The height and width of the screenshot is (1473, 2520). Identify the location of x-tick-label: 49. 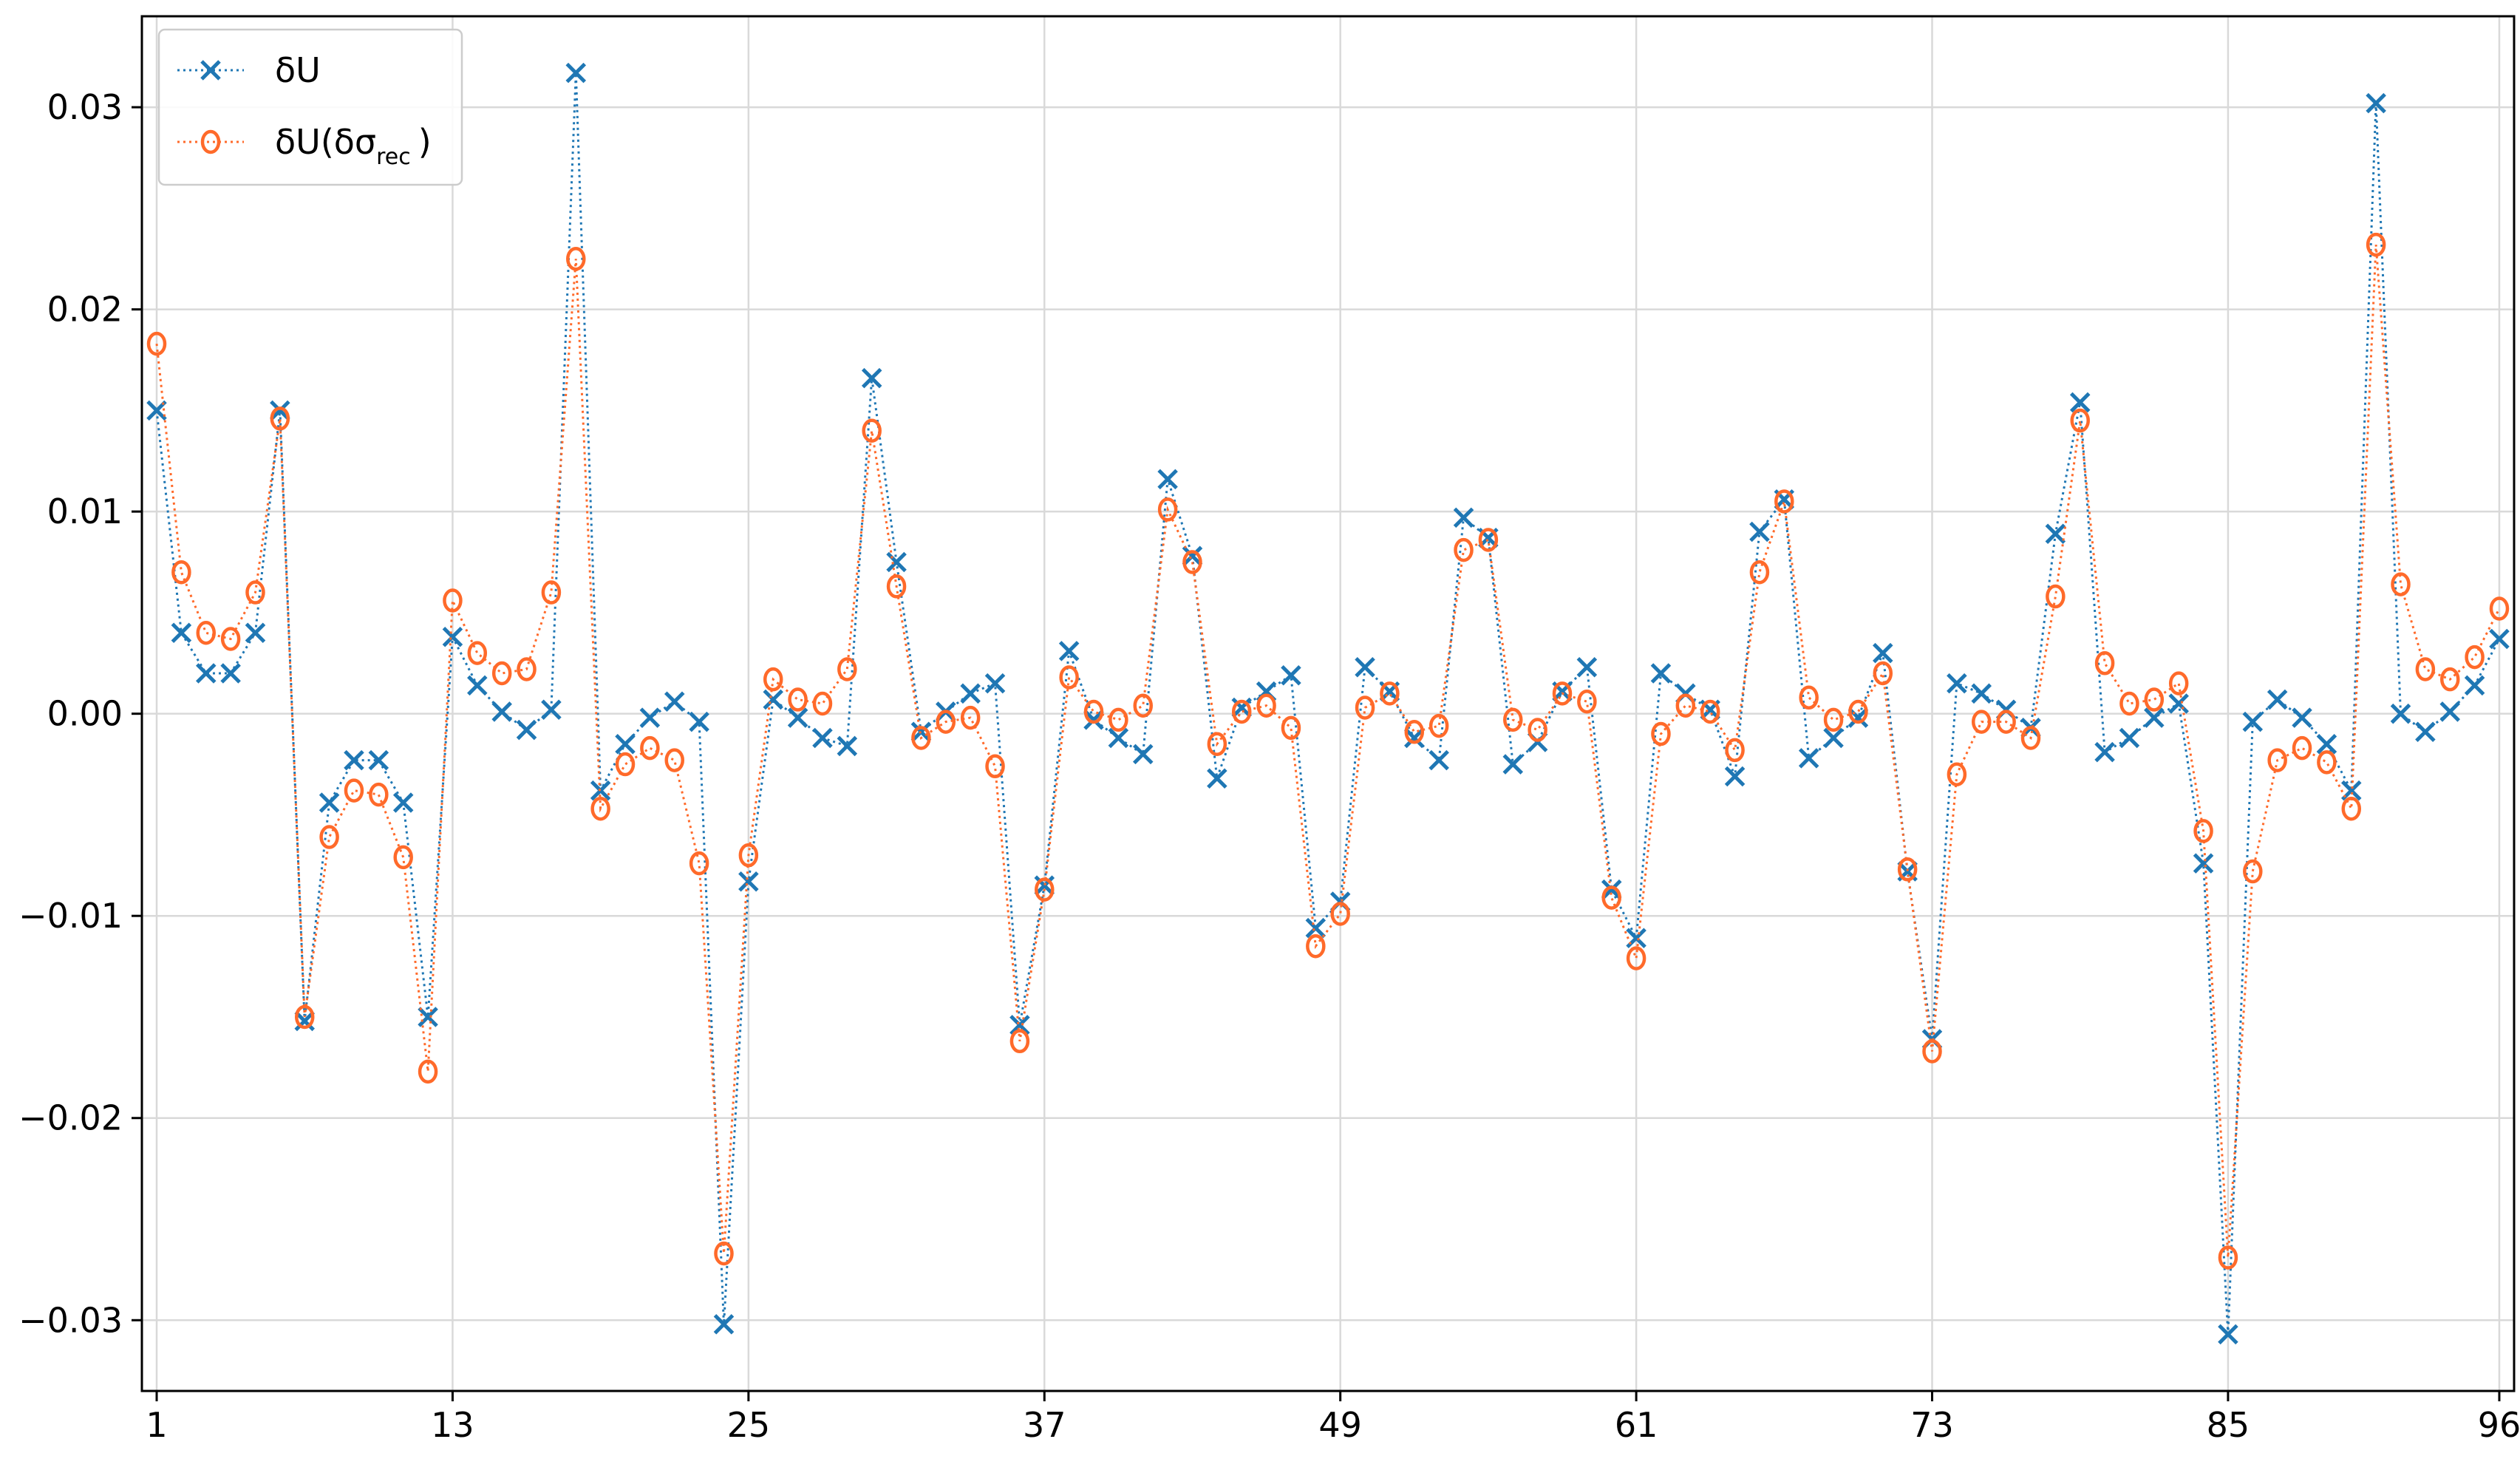
(1340, 1425).